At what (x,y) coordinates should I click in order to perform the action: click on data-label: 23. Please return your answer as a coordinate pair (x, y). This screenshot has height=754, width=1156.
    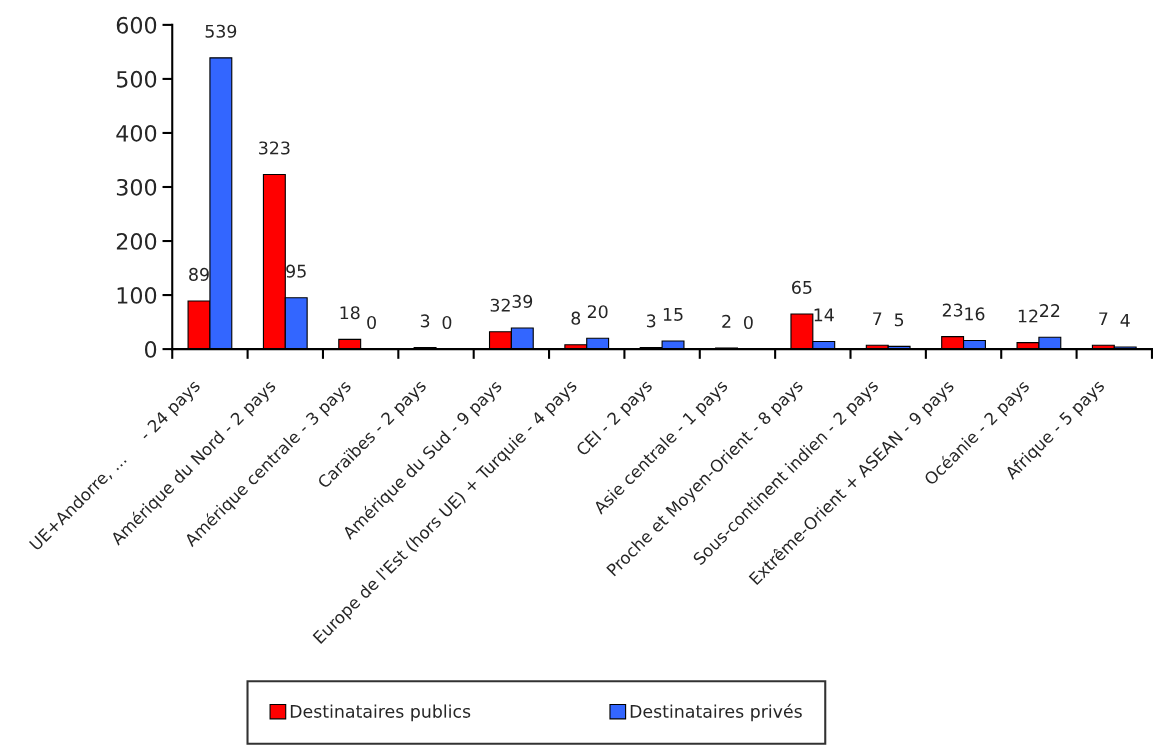
    Looking at the image, I should click on (952, 310).